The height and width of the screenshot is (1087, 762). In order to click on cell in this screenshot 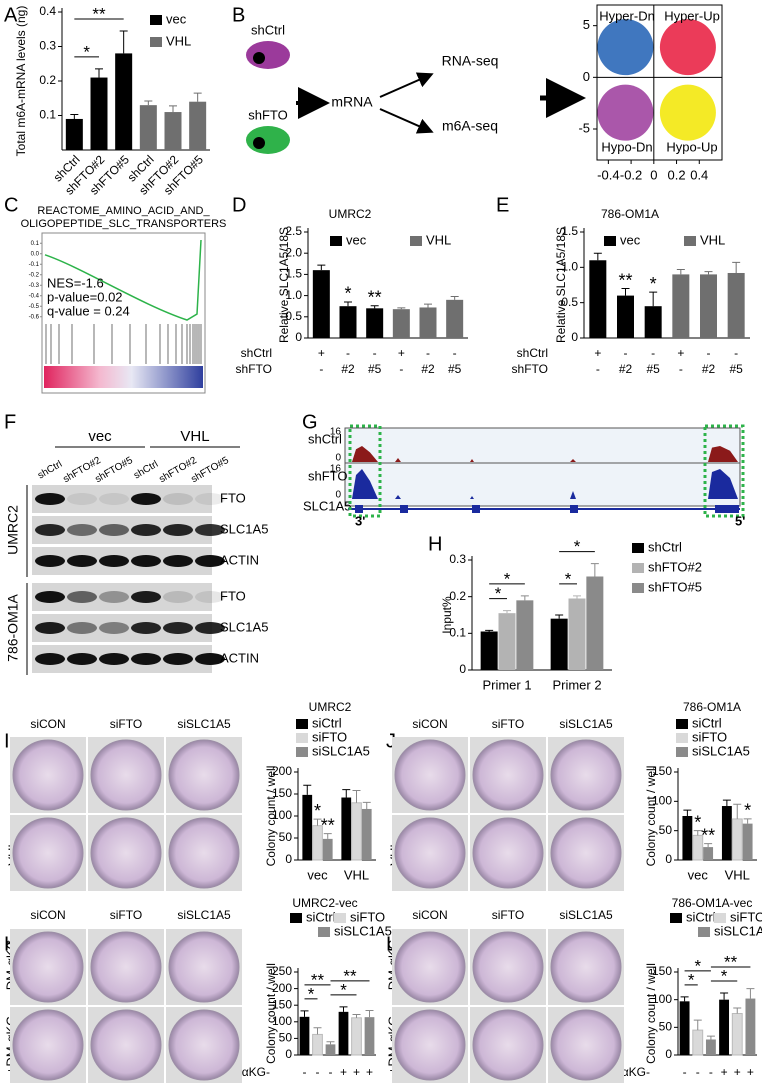, I will do `click(268, 140)`.